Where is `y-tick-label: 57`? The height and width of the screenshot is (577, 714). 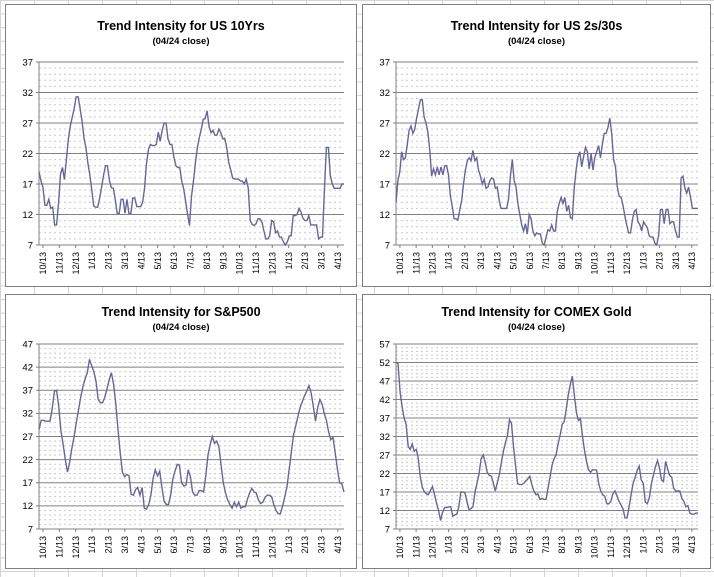
y-tick-label: 57 is located at coordinates (384, 344).